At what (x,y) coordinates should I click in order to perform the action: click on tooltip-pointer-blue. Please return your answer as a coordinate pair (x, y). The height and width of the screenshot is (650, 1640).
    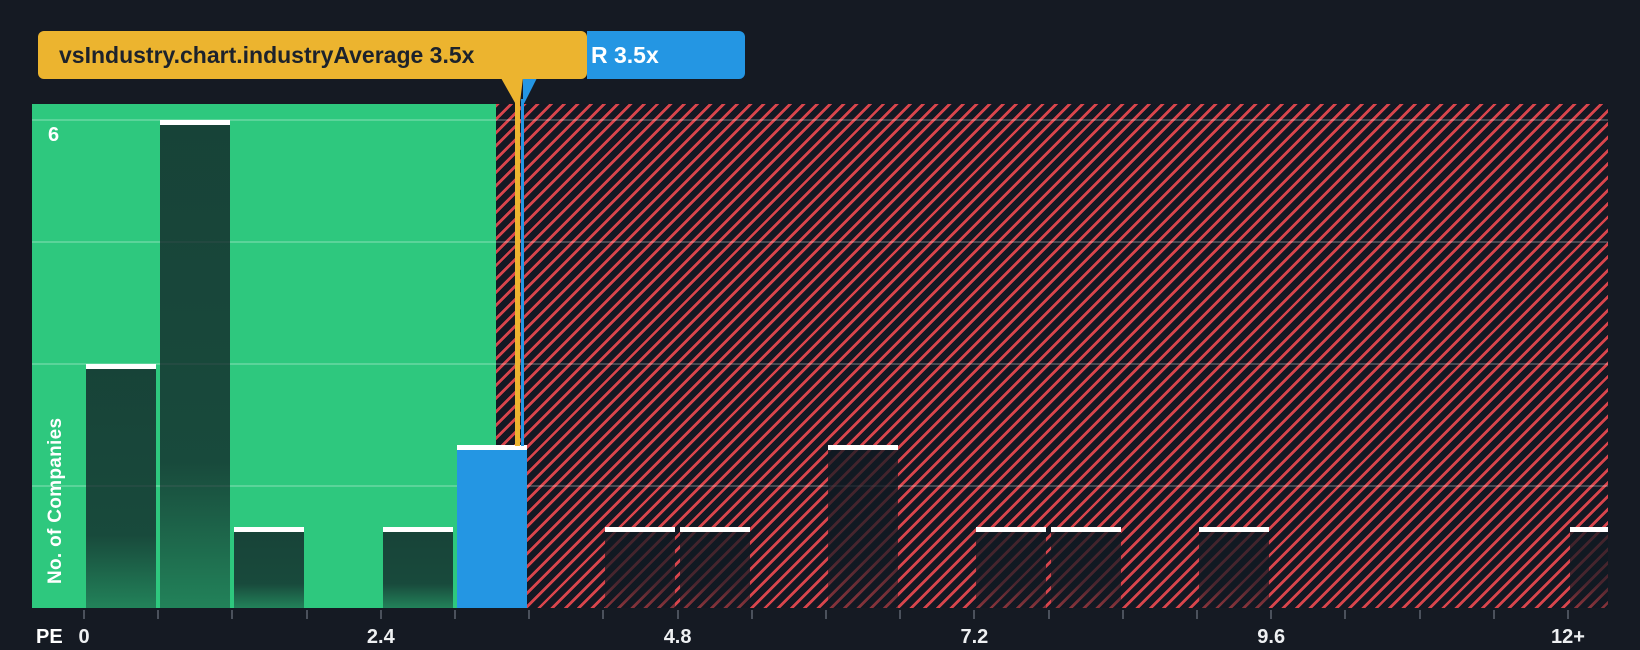
    Looking at the image, I should click on (530, 90).